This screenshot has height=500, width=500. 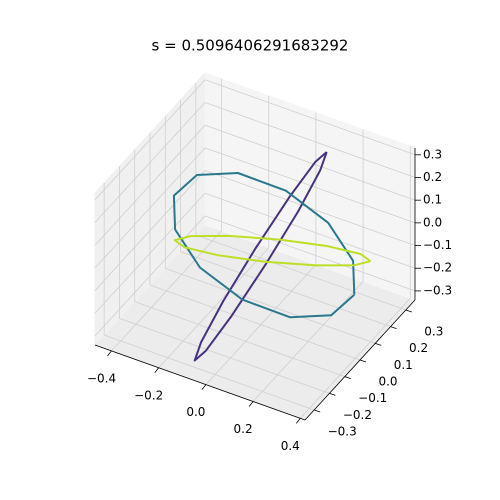 I want to click on z-tick-label: −0.3, so click(x=437, y=290).